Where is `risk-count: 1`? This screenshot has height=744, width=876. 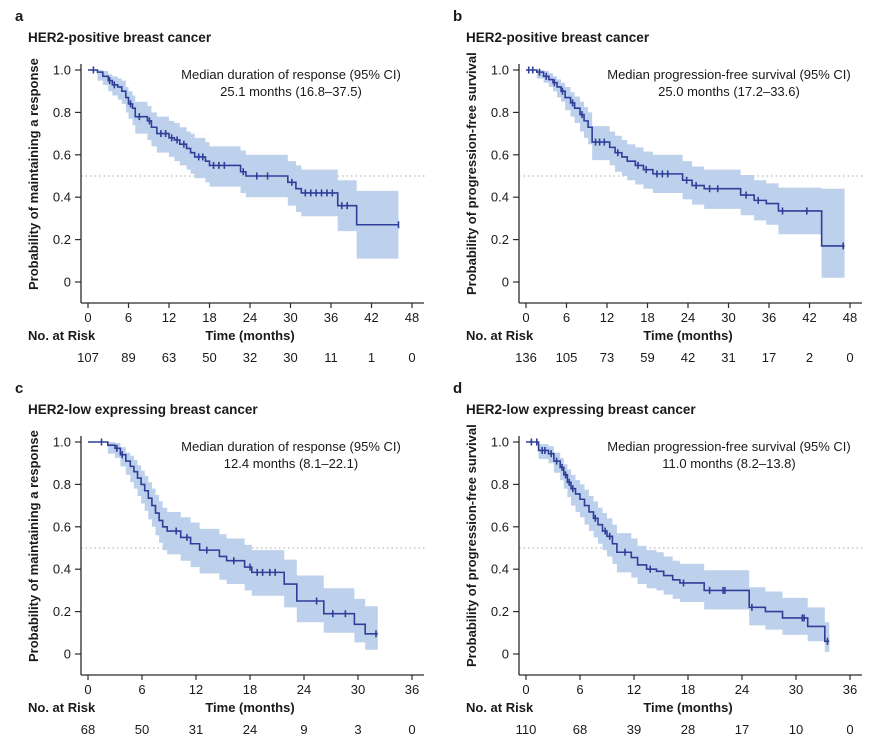 risk-count: 1 is located at coordinates (371, 357).